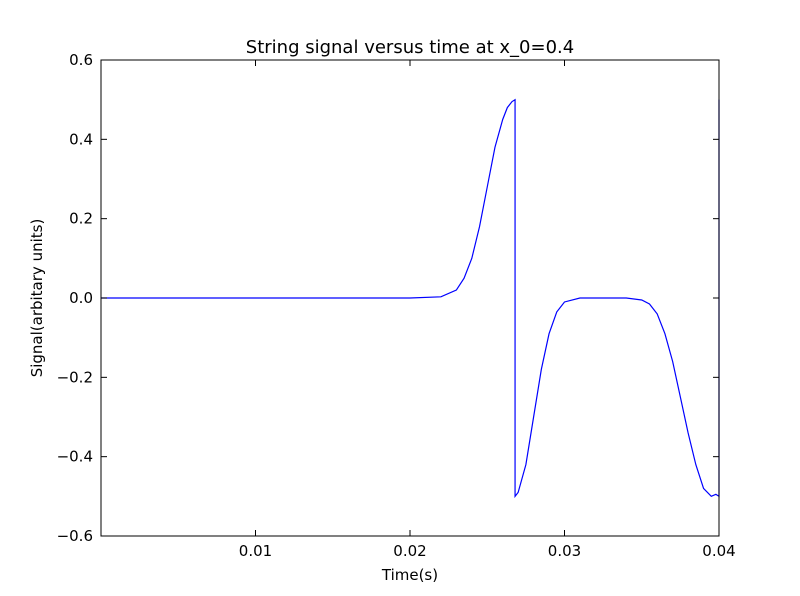  What do you see at coordinates (81, 219) in the screenshot?
I see `y-tick-label: 0.2` at bounding box center [81, 219].